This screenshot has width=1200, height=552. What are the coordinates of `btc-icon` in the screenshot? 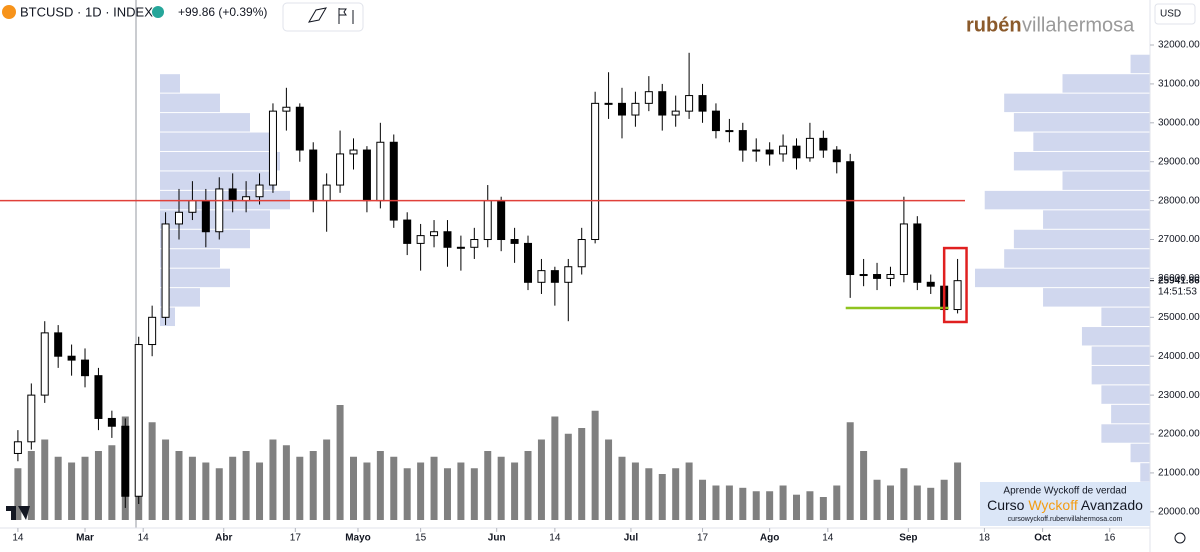 It's located at (9, 12).